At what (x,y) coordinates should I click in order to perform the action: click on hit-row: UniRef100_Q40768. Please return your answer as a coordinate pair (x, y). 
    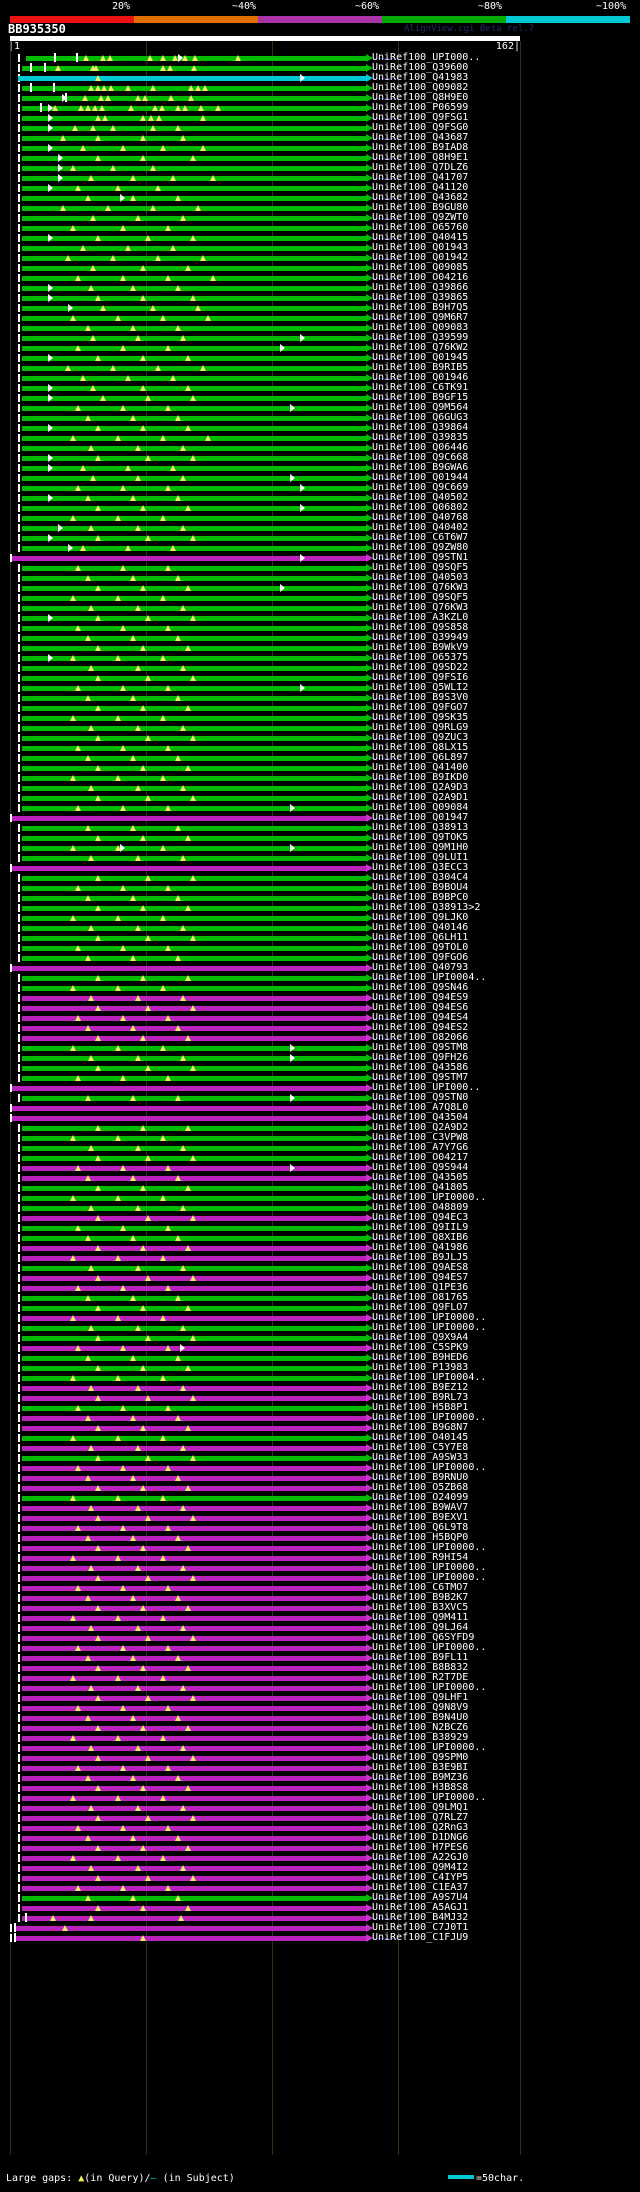
    Looking at the image, I should click on (320, 517).